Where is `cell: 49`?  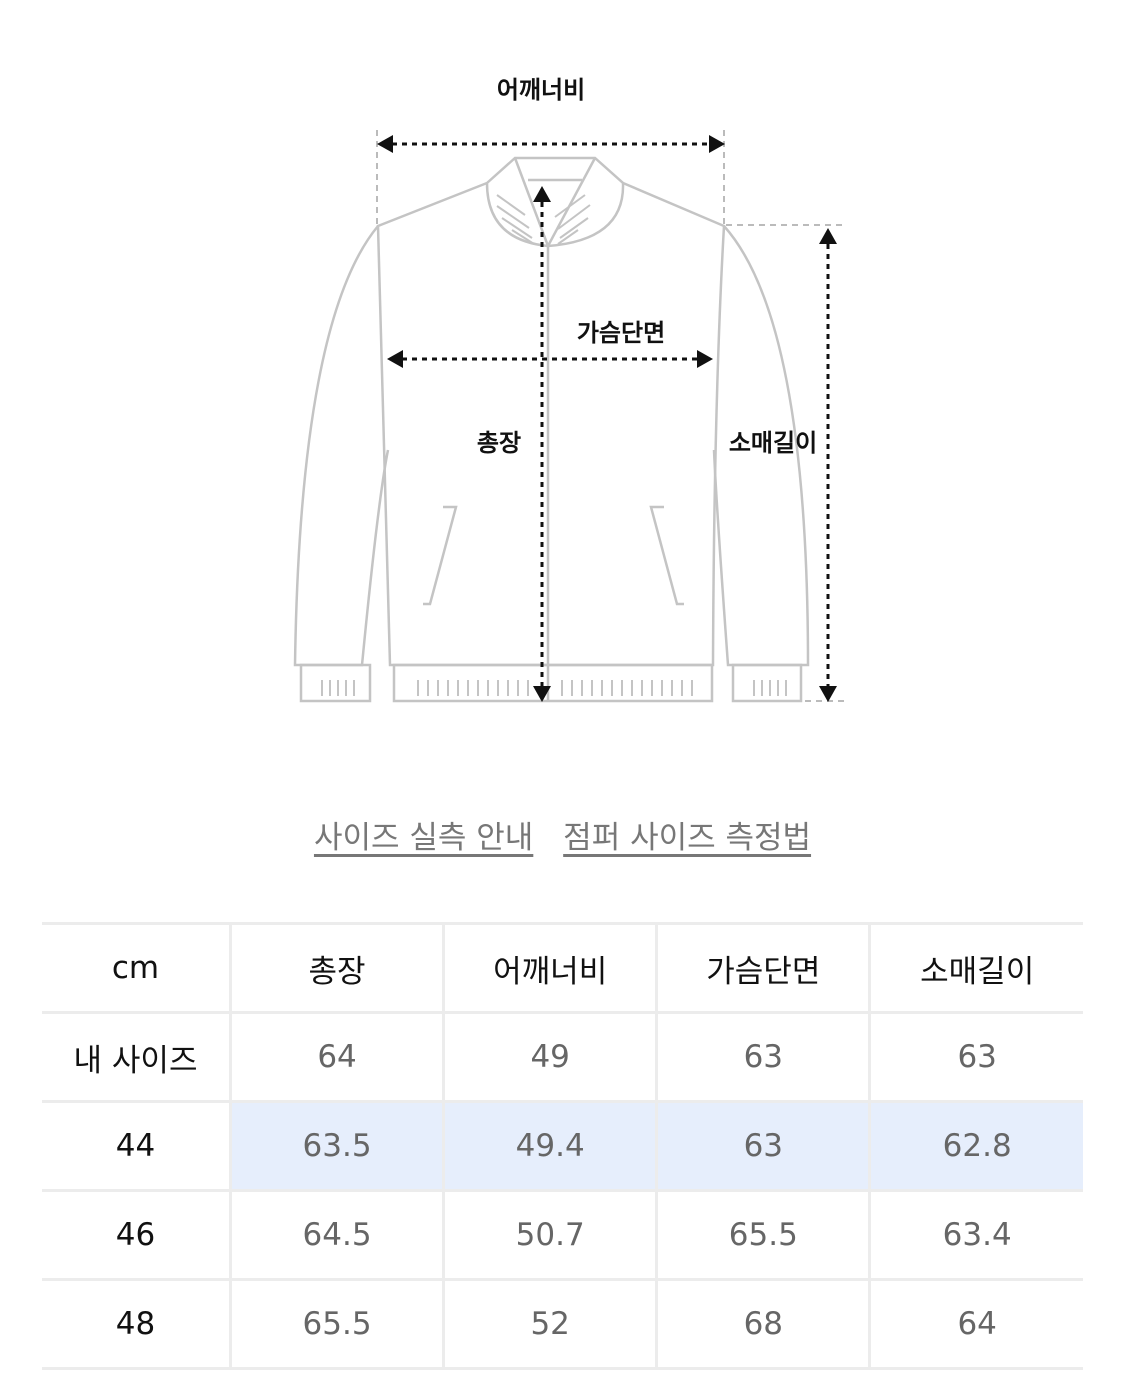 cell: 49 is located at coordinates (549, 1057).